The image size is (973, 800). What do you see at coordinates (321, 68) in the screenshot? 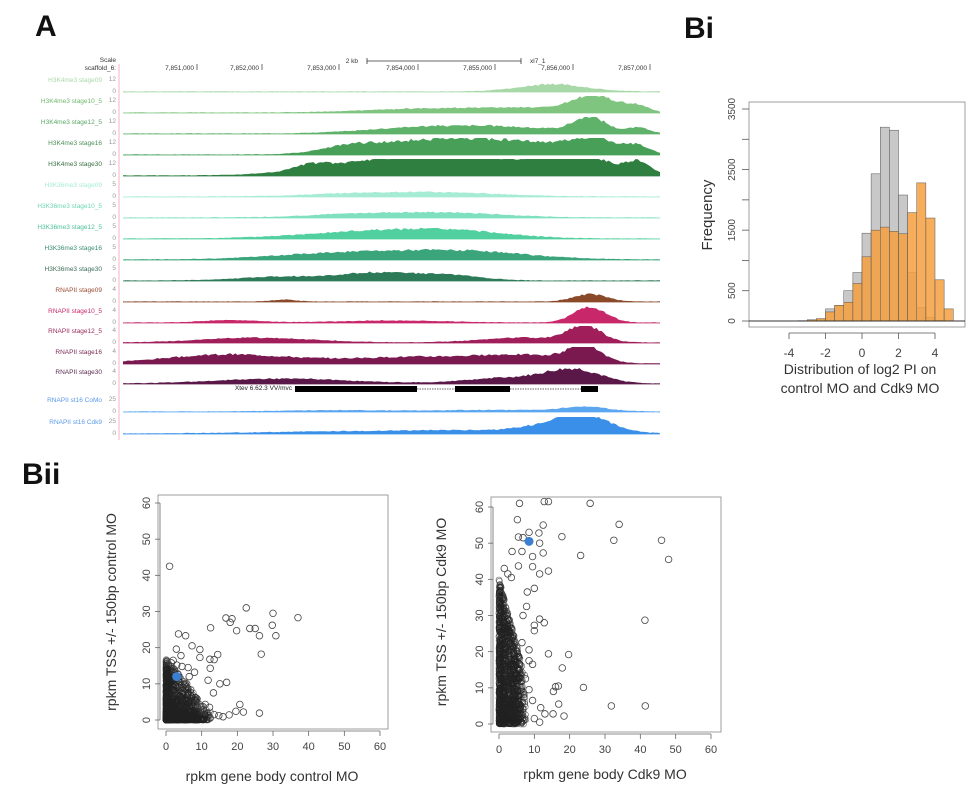
I see `coord-tick-label: 7,853,000` at bounding box center [321, 68].